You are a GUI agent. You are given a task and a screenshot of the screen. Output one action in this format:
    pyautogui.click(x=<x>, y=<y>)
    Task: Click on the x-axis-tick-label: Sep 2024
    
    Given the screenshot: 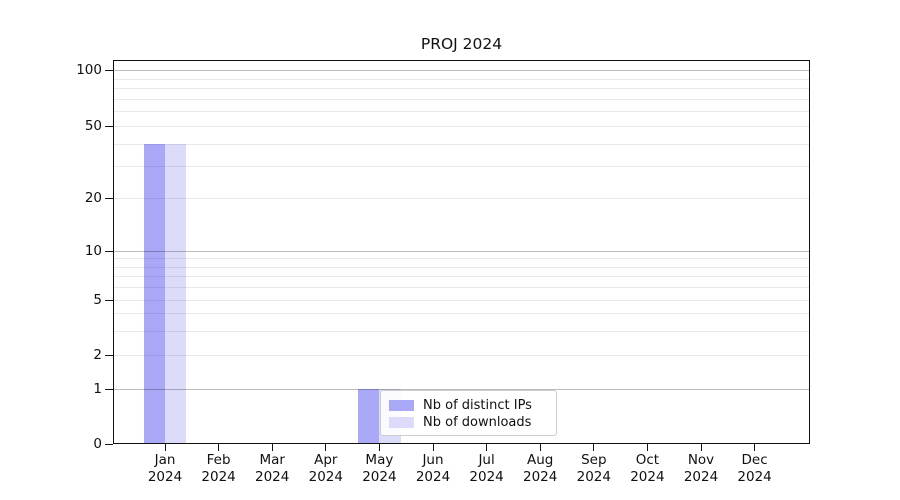 What is the action you would take?
    pyautogui.click(x=594, y=468)
    